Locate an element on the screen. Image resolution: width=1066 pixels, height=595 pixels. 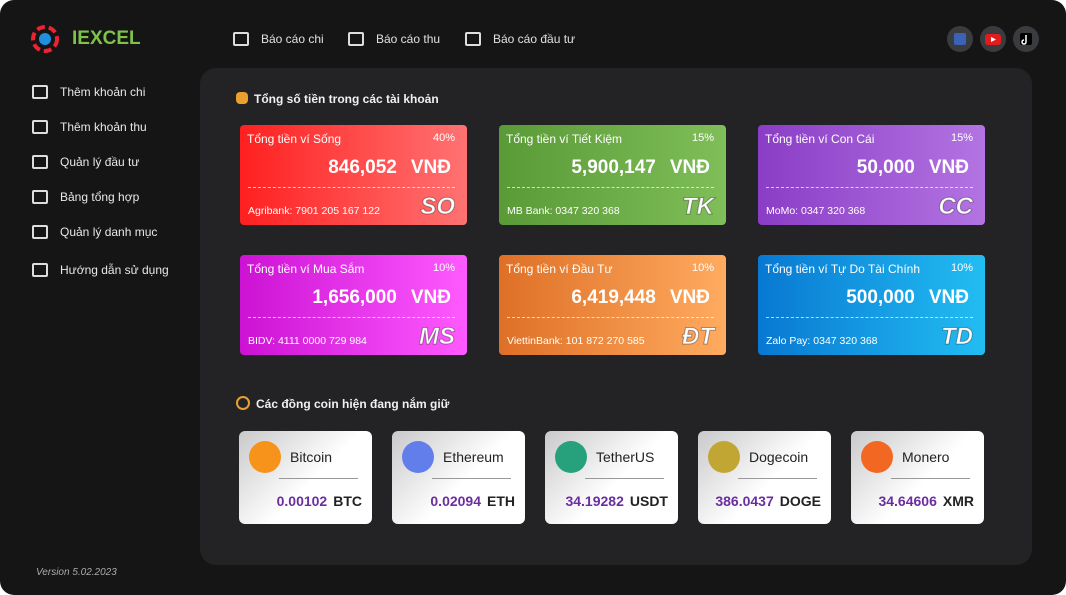
menu-item: Bảng tổng hợp is located at coordinates (85, 197).